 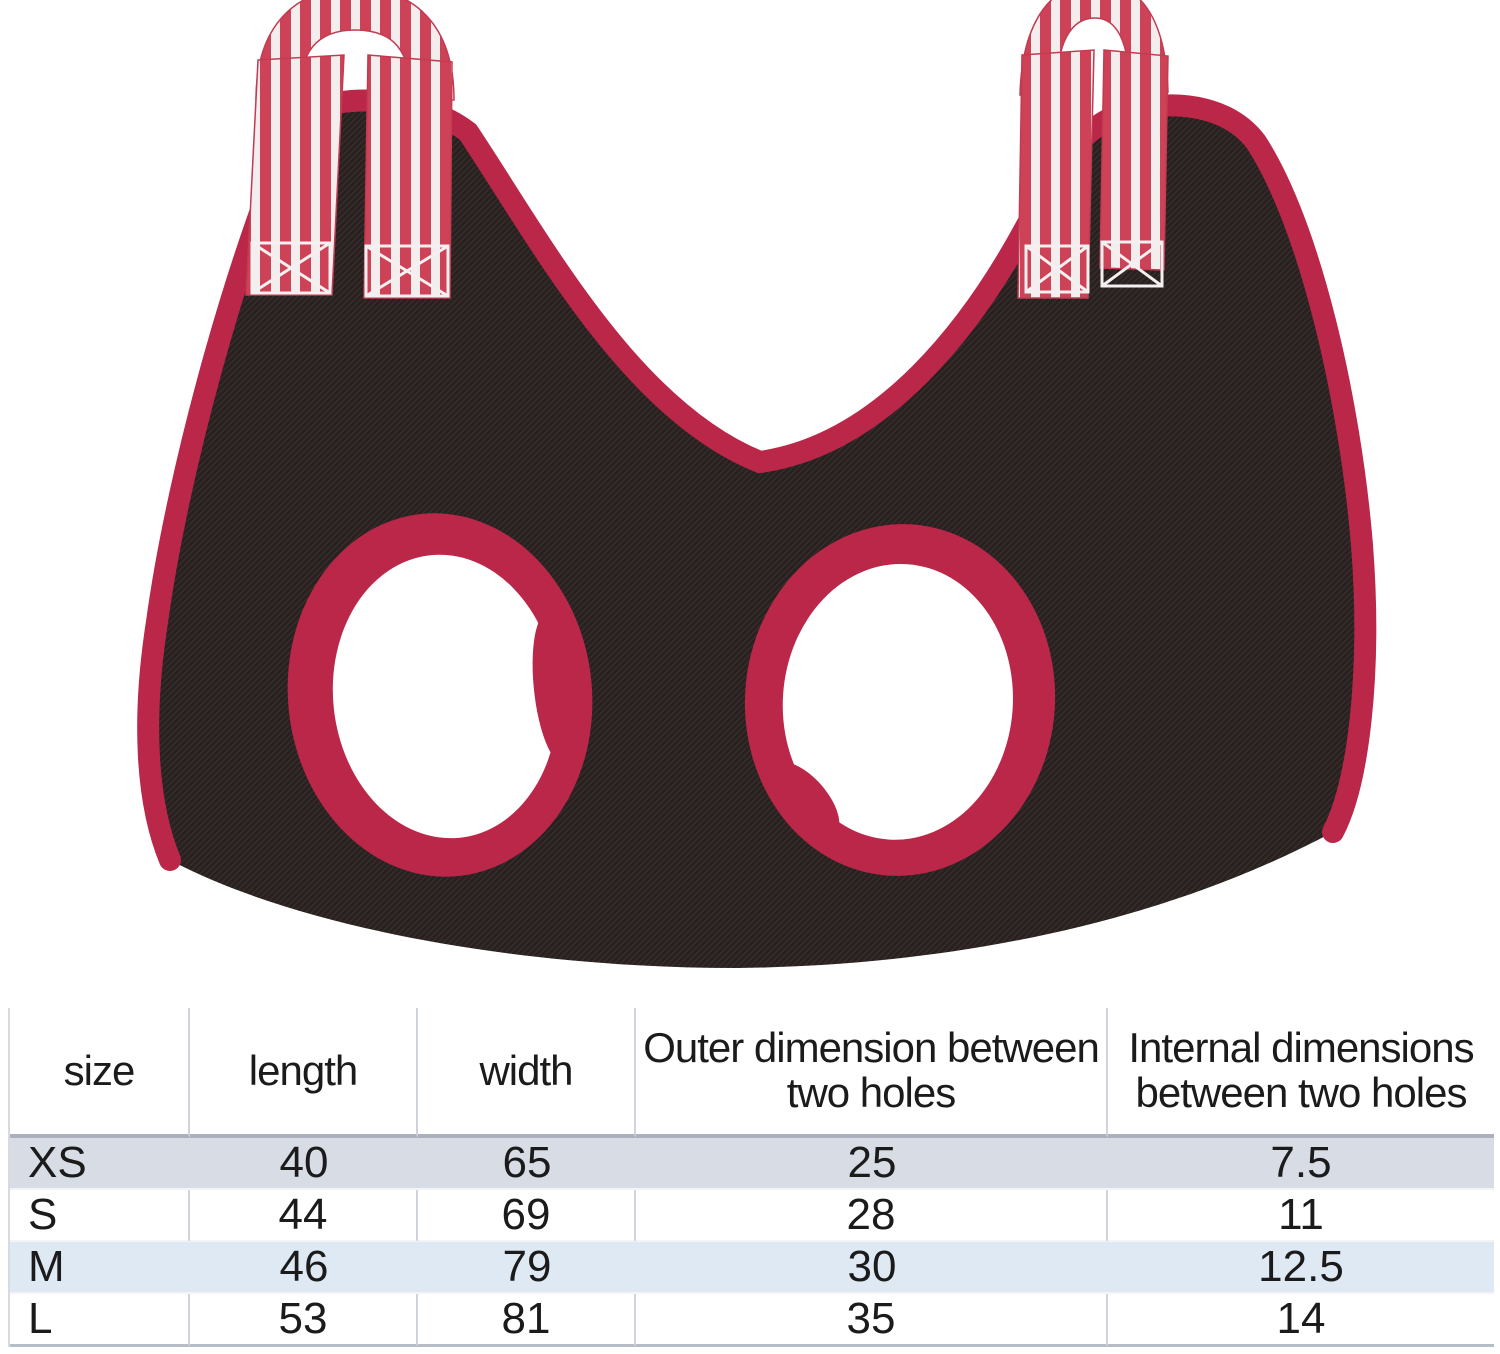 I want to click on table-cell: 79, so click(x=527, y=1268).